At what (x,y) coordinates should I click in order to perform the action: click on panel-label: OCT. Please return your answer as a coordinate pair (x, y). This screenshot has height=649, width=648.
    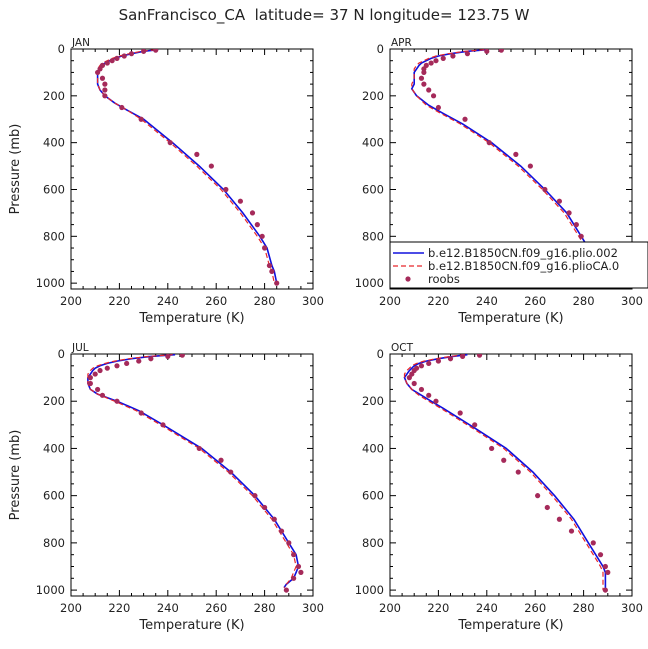
    Looking at the image, I should click on (402, 348).